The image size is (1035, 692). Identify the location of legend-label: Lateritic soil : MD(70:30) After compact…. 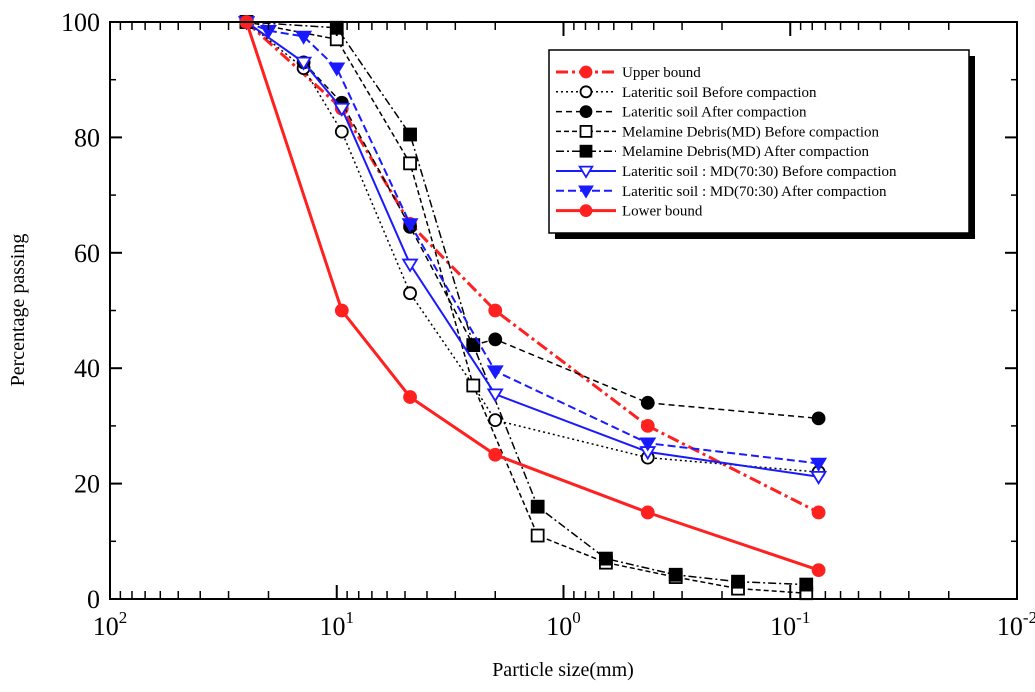
(754, 192).